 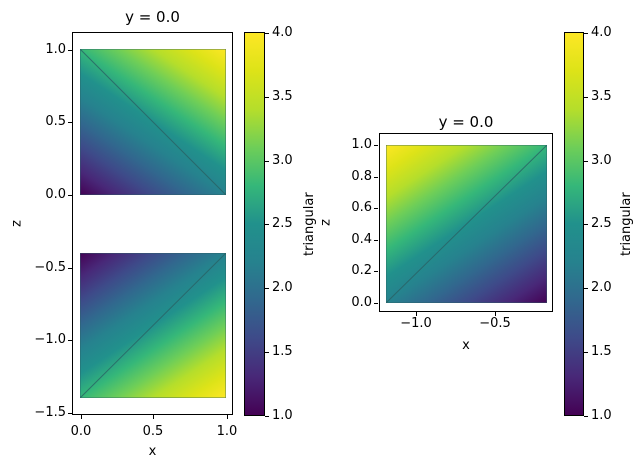 I want to click on left-colorbar-label: triangular, so click(x=309, y=224).